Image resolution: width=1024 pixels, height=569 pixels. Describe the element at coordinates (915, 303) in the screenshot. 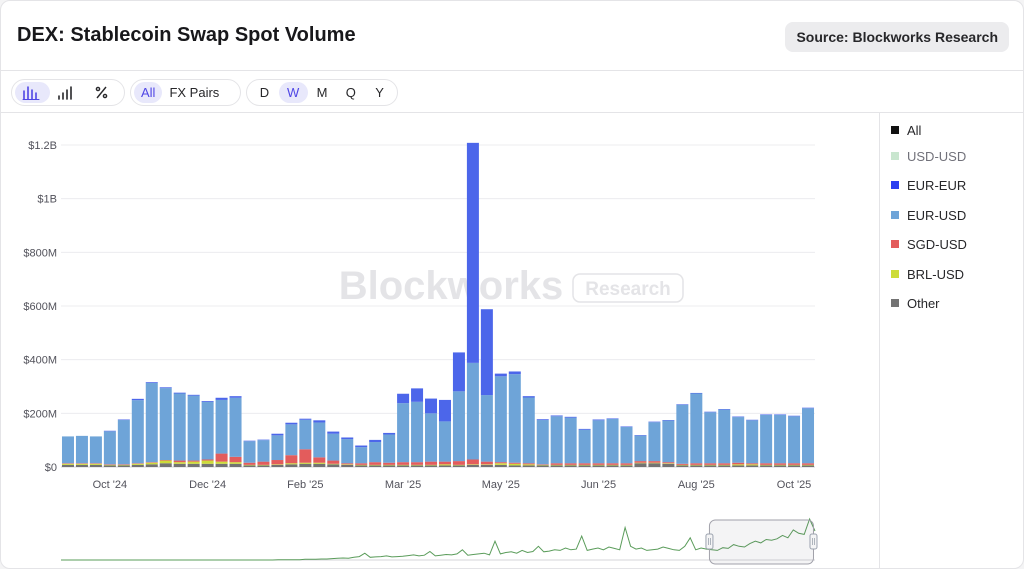

I see `legend-item-other: Other` at that location.